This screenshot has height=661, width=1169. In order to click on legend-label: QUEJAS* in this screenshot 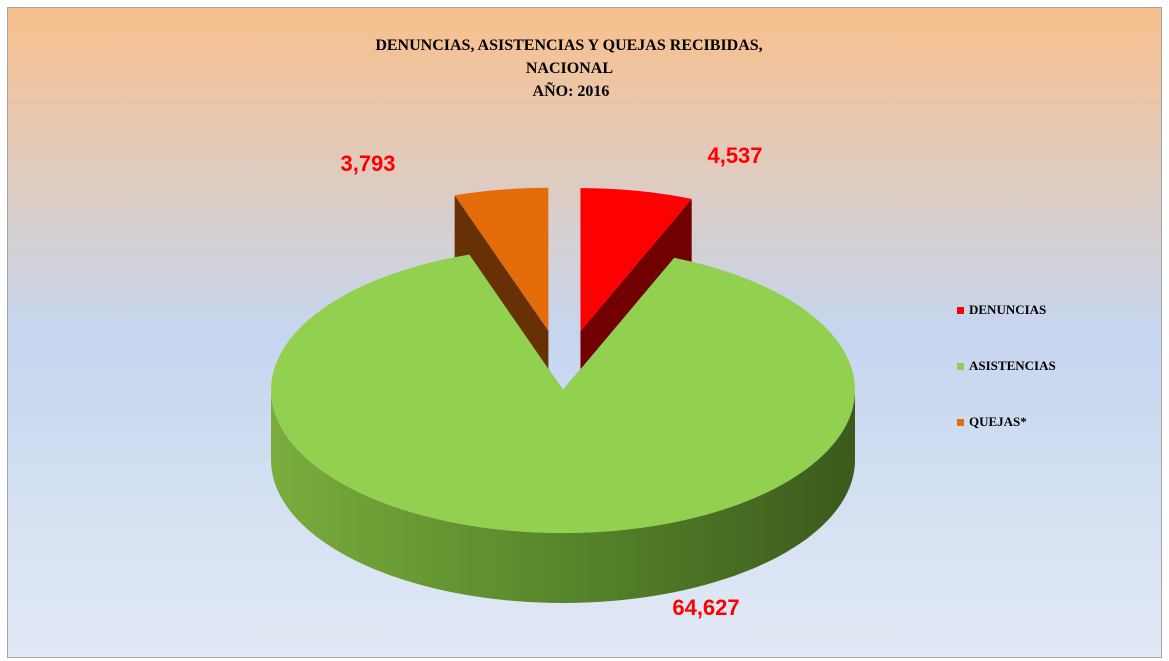, I will do `click(998, 421)`.